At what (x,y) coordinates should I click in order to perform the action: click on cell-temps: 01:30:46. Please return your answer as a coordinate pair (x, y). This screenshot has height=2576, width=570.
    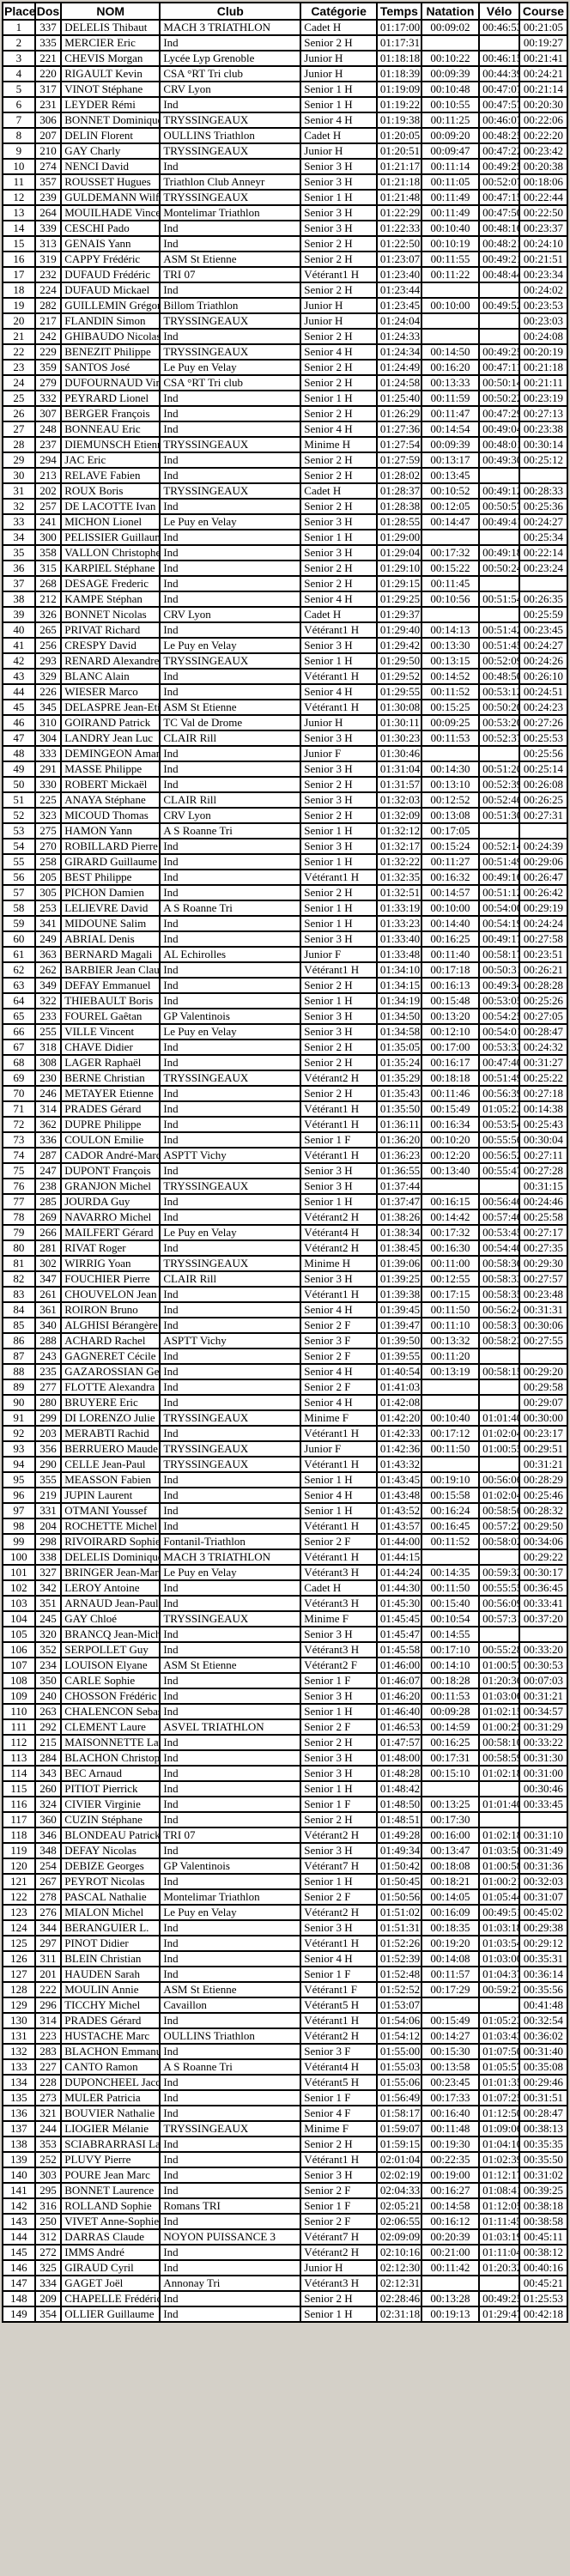
    Looking at the image, I should click on (398, 753).